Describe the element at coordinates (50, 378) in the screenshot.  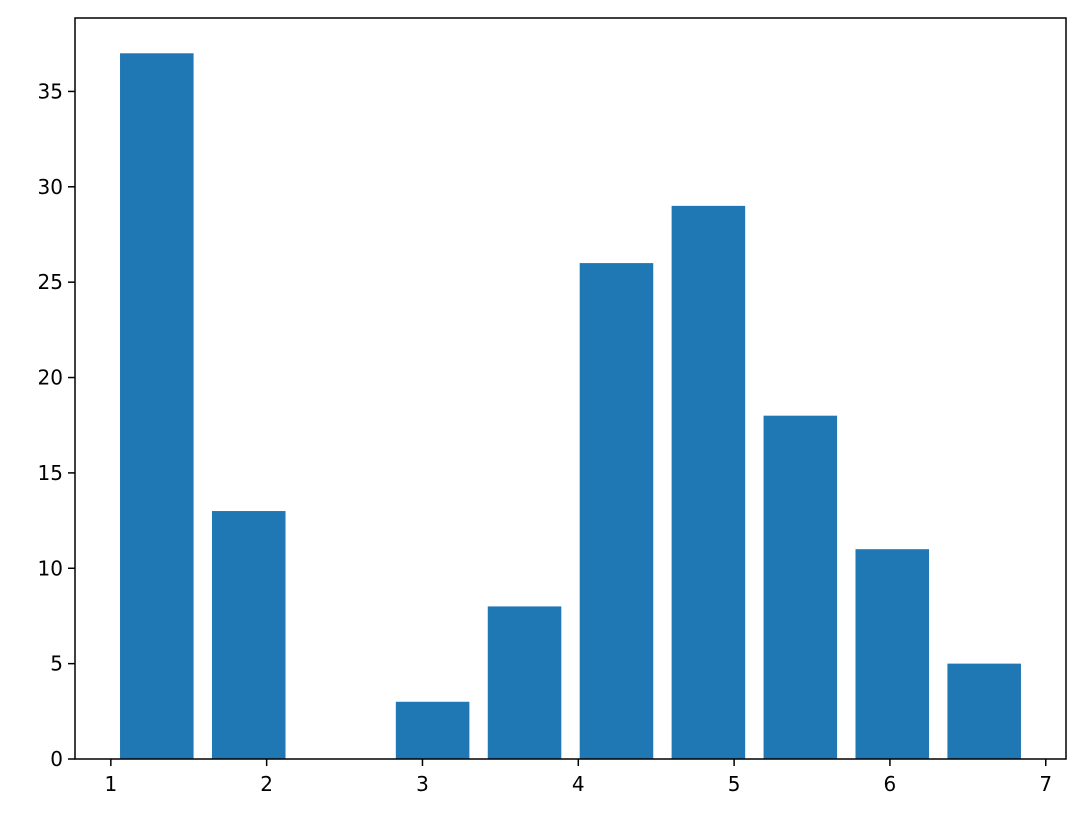
I see `y-tick-label: 20` at that location.